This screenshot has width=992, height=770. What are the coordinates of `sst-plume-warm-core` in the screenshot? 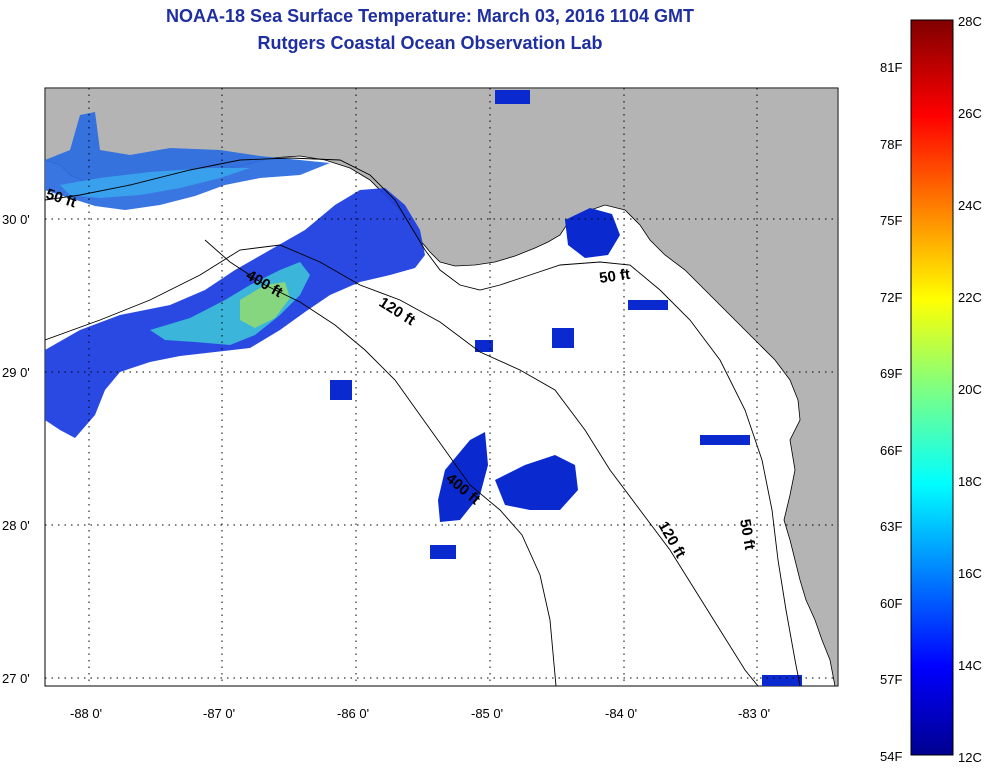 It's located at (265, 305).